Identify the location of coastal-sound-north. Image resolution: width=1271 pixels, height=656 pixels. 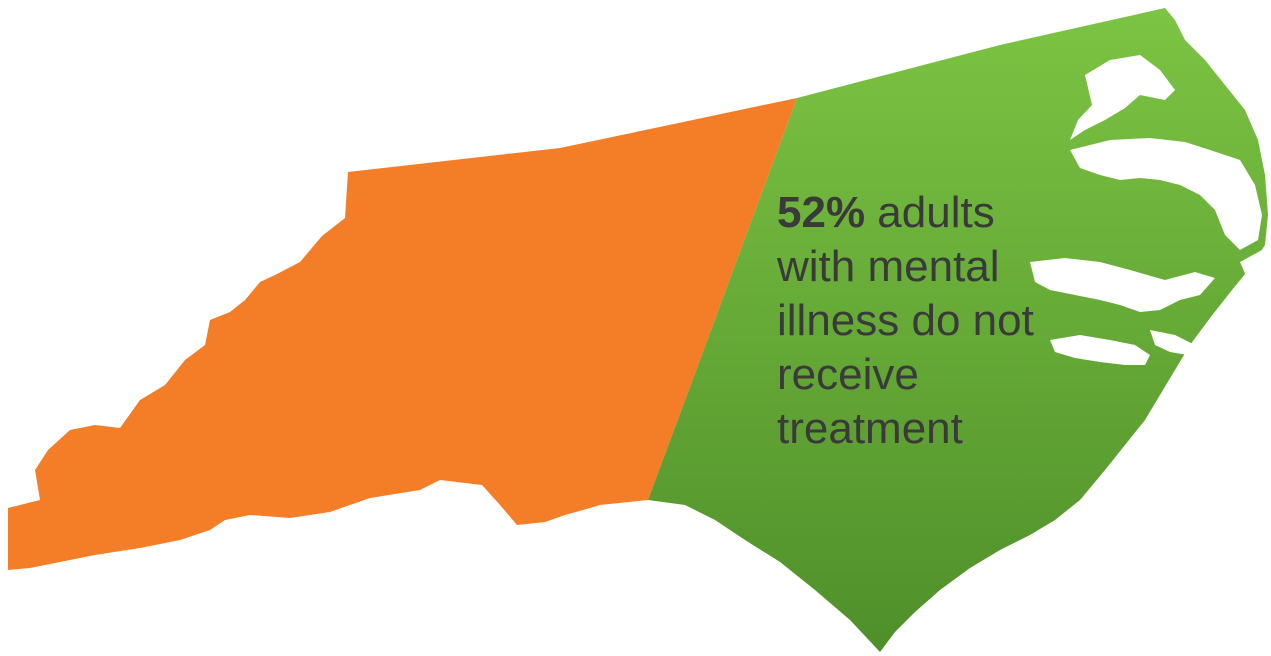
(1122, 97).